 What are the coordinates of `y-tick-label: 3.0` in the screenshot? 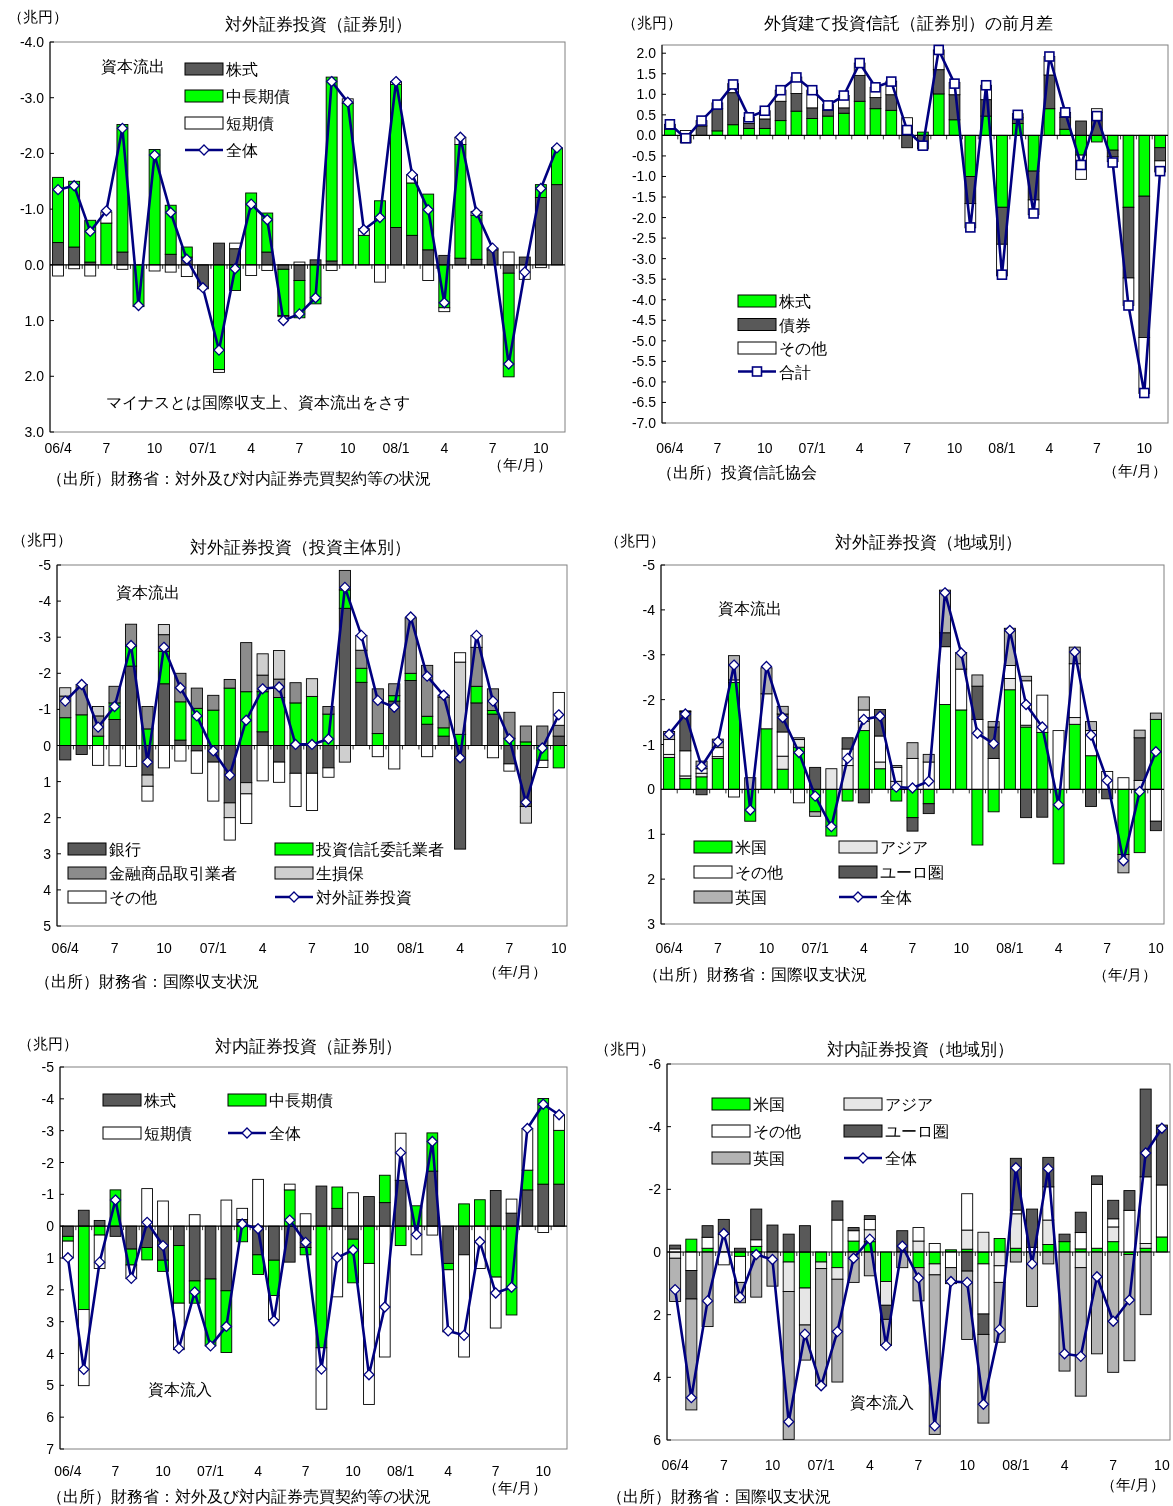 It's located at (34, 432).